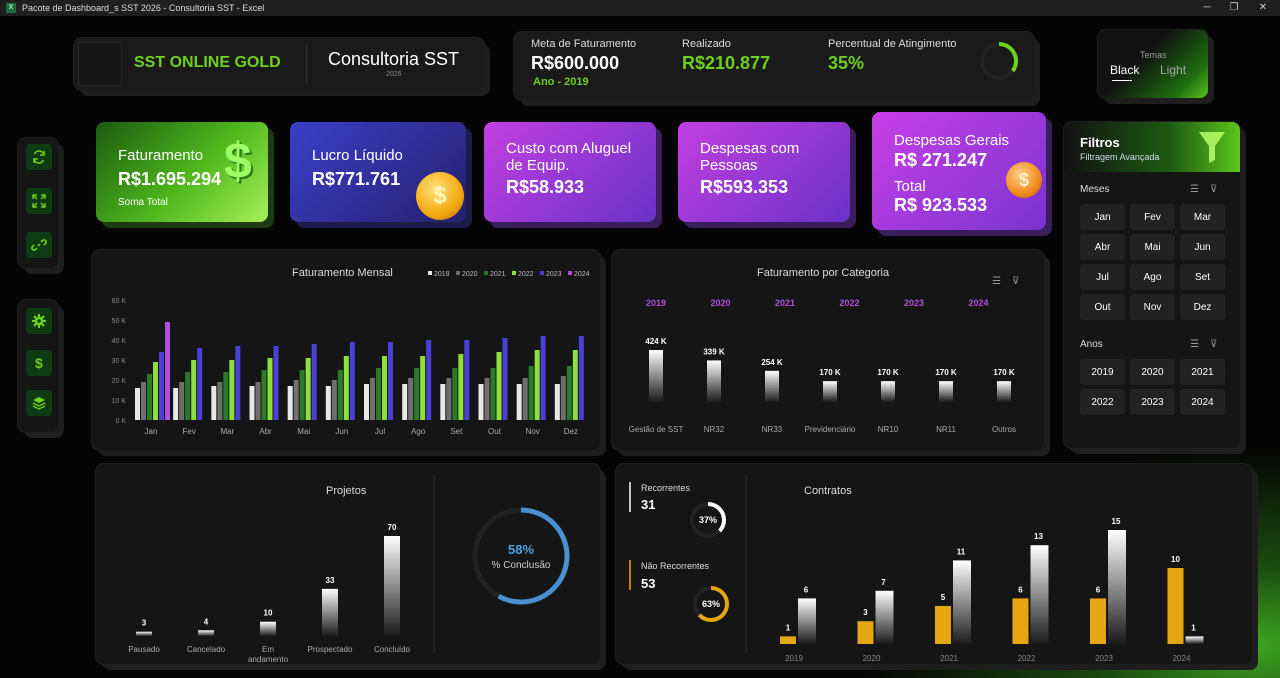 This screenshot has height=678, width=1280. What do you see at coordinates (1175, 559) in the screenshot?
I see `contract-value-label: 10` at bounding box center [1175, 559].